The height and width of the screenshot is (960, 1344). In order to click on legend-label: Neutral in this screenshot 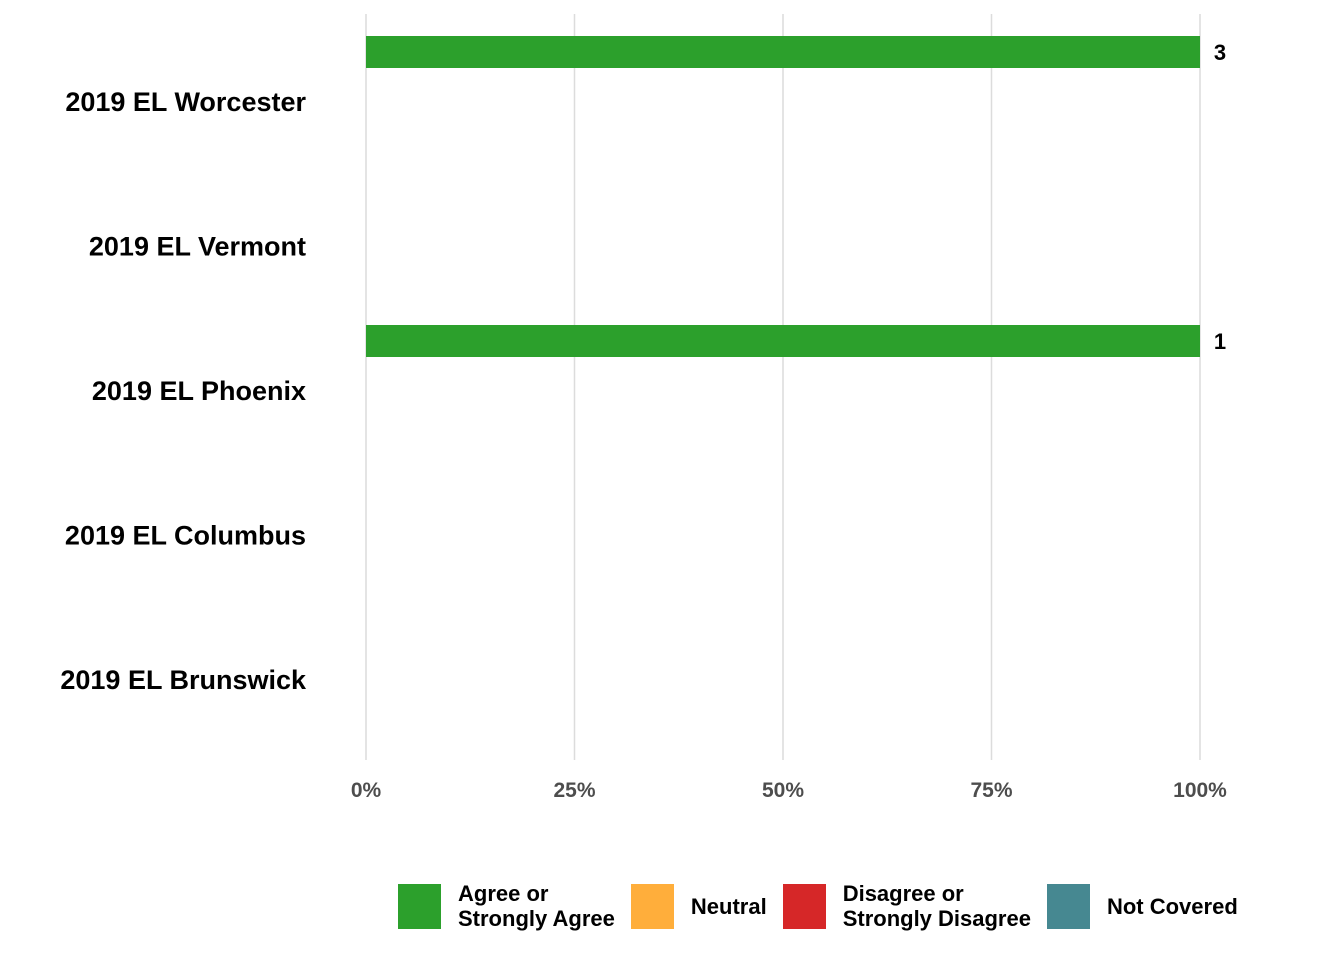, I will do `click(728, 906)`.